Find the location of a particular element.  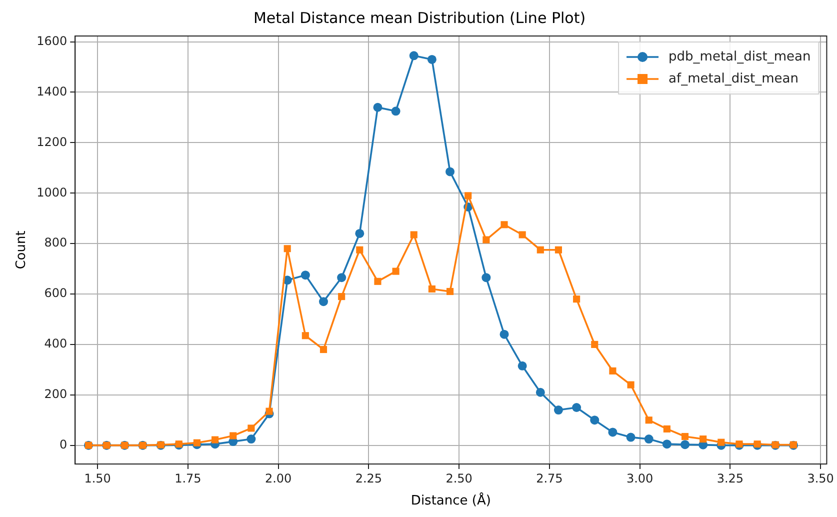

y-tick-label: 1200 is located at coordinates (52, 141).